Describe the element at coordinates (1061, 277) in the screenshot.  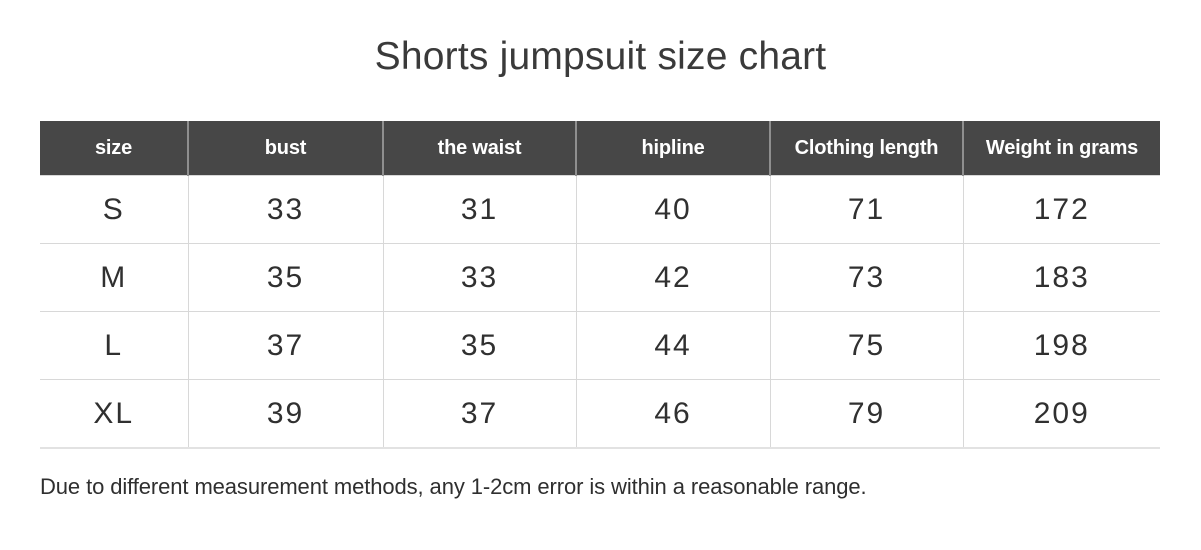
I see `cell-weight-in-grams: 183` at that location.